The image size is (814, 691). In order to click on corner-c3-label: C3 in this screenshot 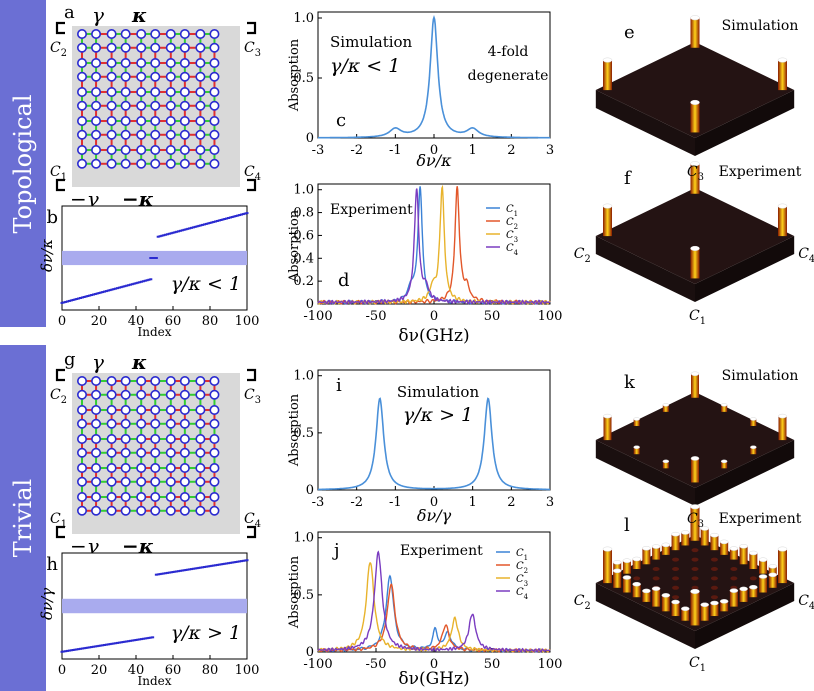, I will do `click(695, 520)`.